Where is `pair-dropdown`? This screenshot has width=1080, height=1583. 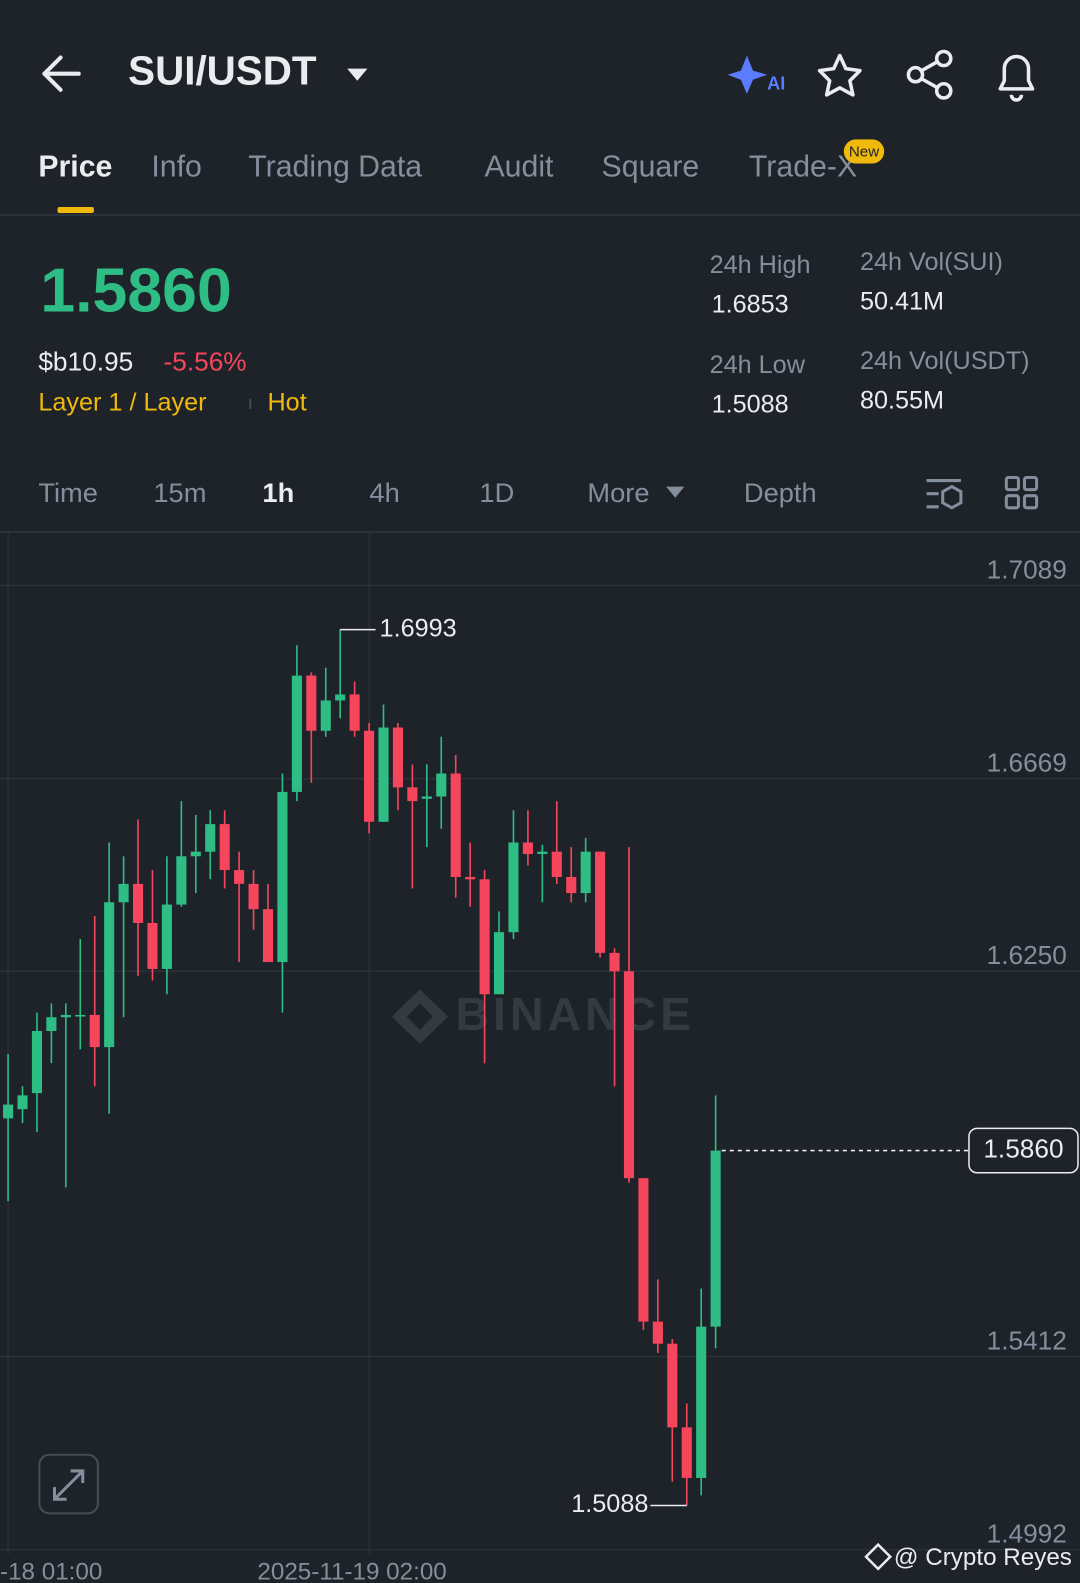
pair-dropdown is located at coordinates (357, 74).